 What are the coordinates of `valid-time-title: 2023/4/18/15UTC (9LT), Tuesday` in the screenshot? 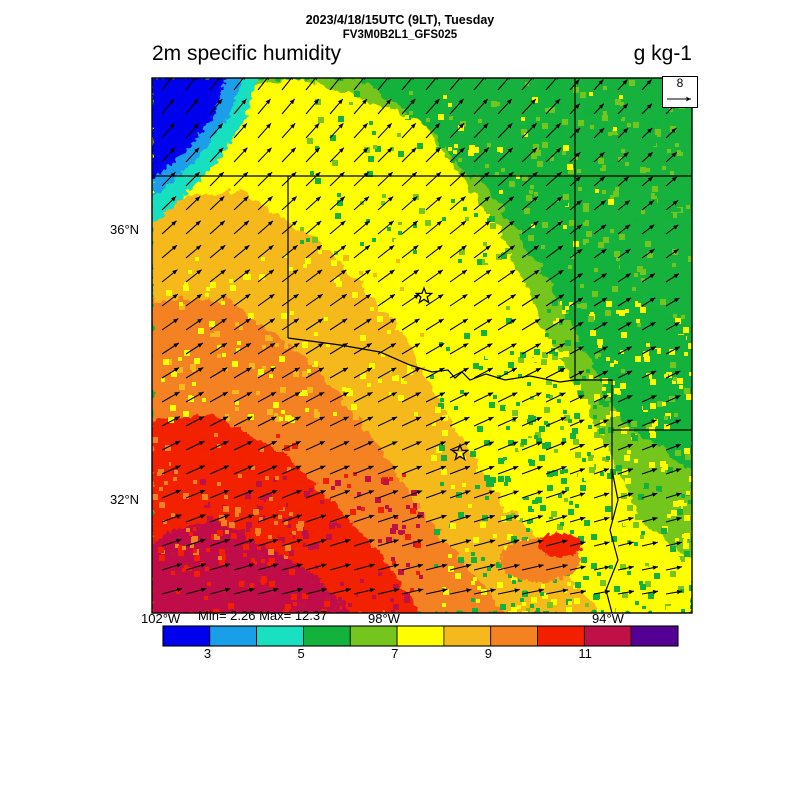 It's located at (400, 20).